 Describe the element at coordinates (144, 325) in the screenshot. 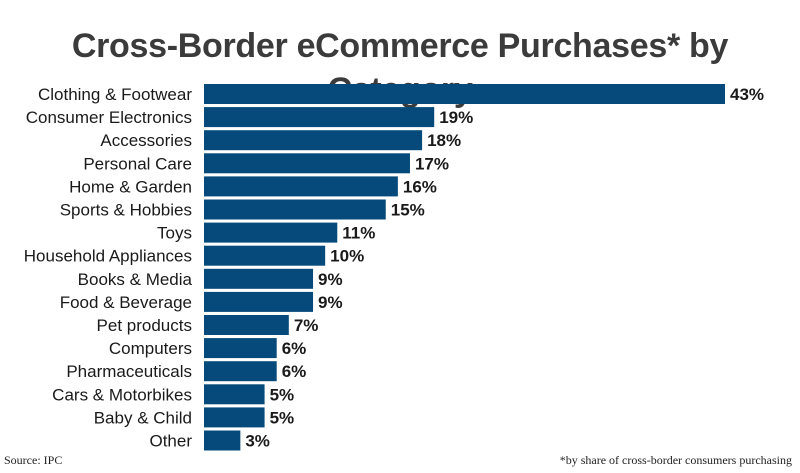

I see `category-label: Pet products` at that location.